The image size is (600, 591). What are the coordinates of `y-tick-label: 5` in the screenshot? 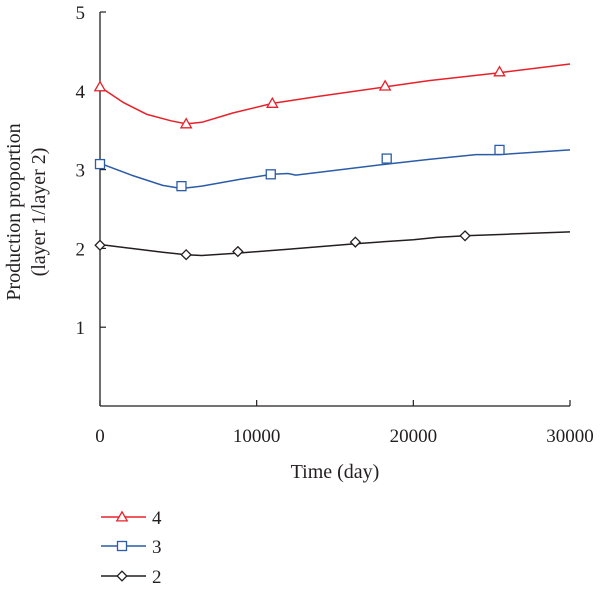 It's located at (81, 13).